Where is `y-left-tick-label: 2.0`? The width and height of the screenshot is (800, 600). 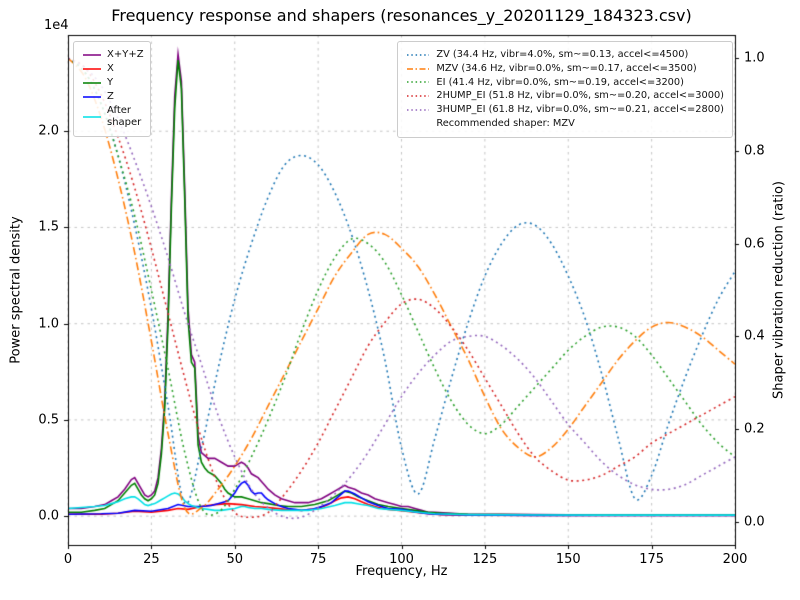
y-left-tick-label: 2.0 is located at coordinates (48, 131).